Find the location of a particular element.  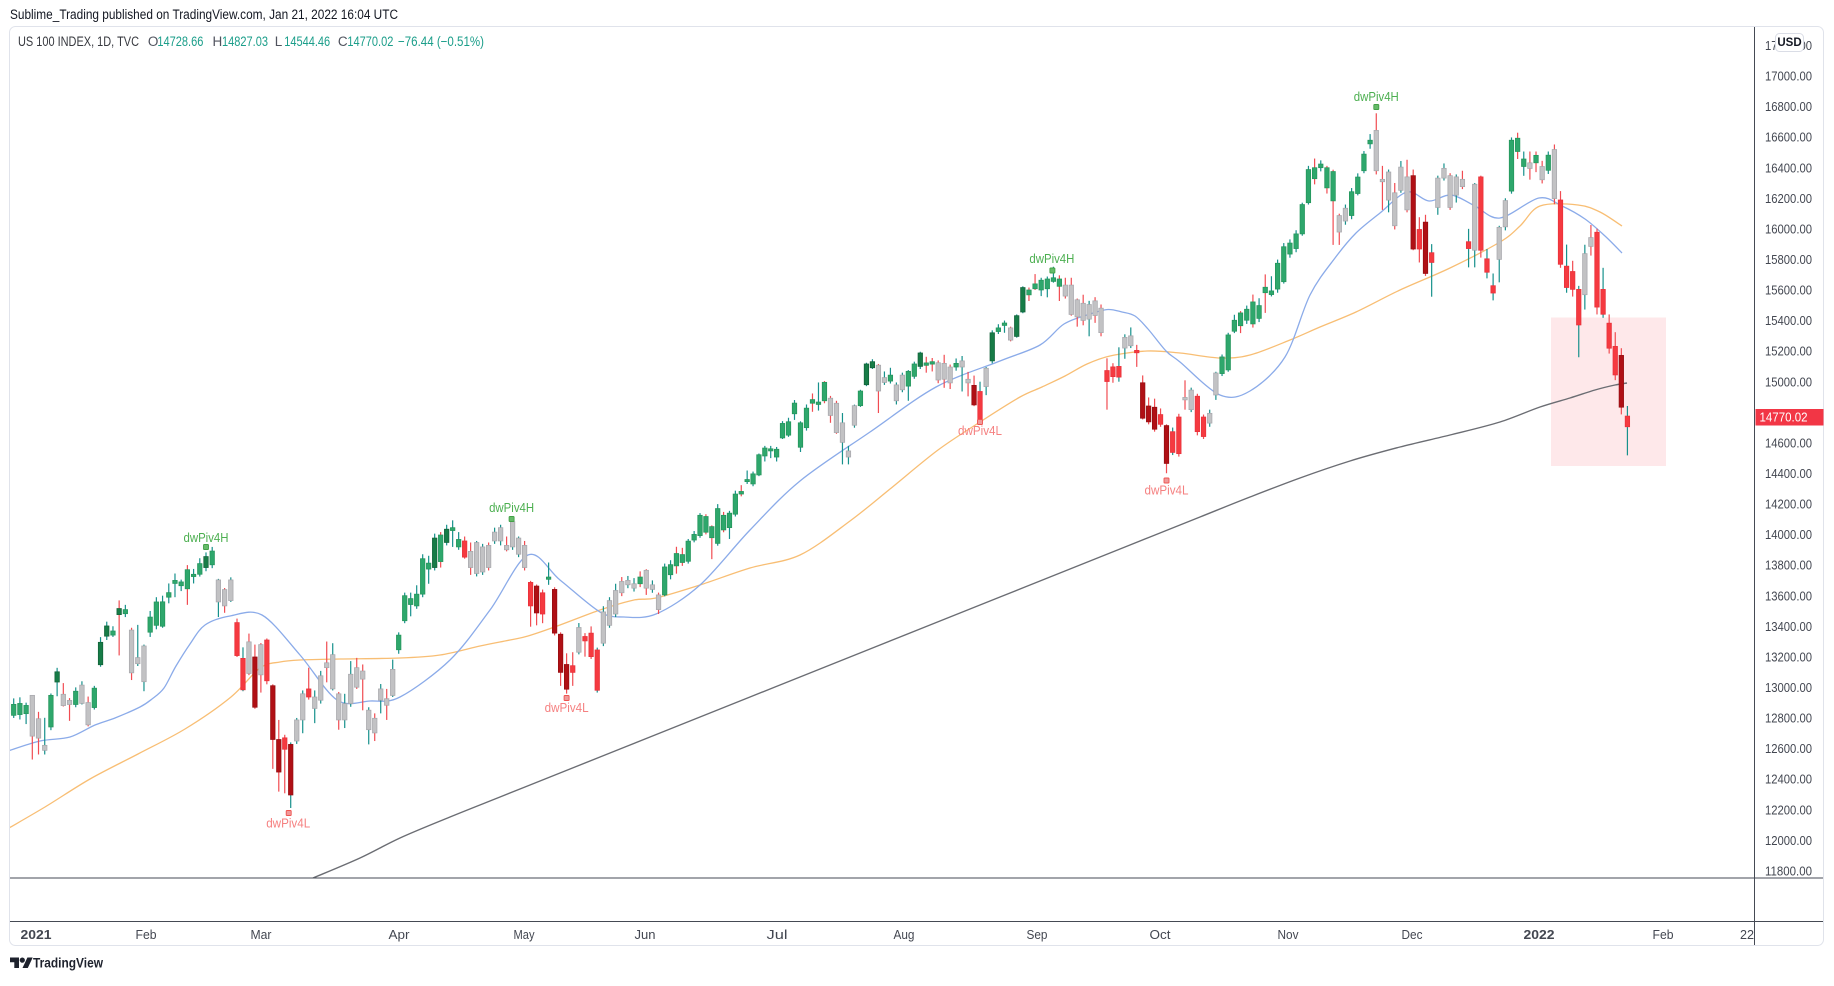

svg-text: −76.44 (−0.51%) is located at coordinates (441, 41).